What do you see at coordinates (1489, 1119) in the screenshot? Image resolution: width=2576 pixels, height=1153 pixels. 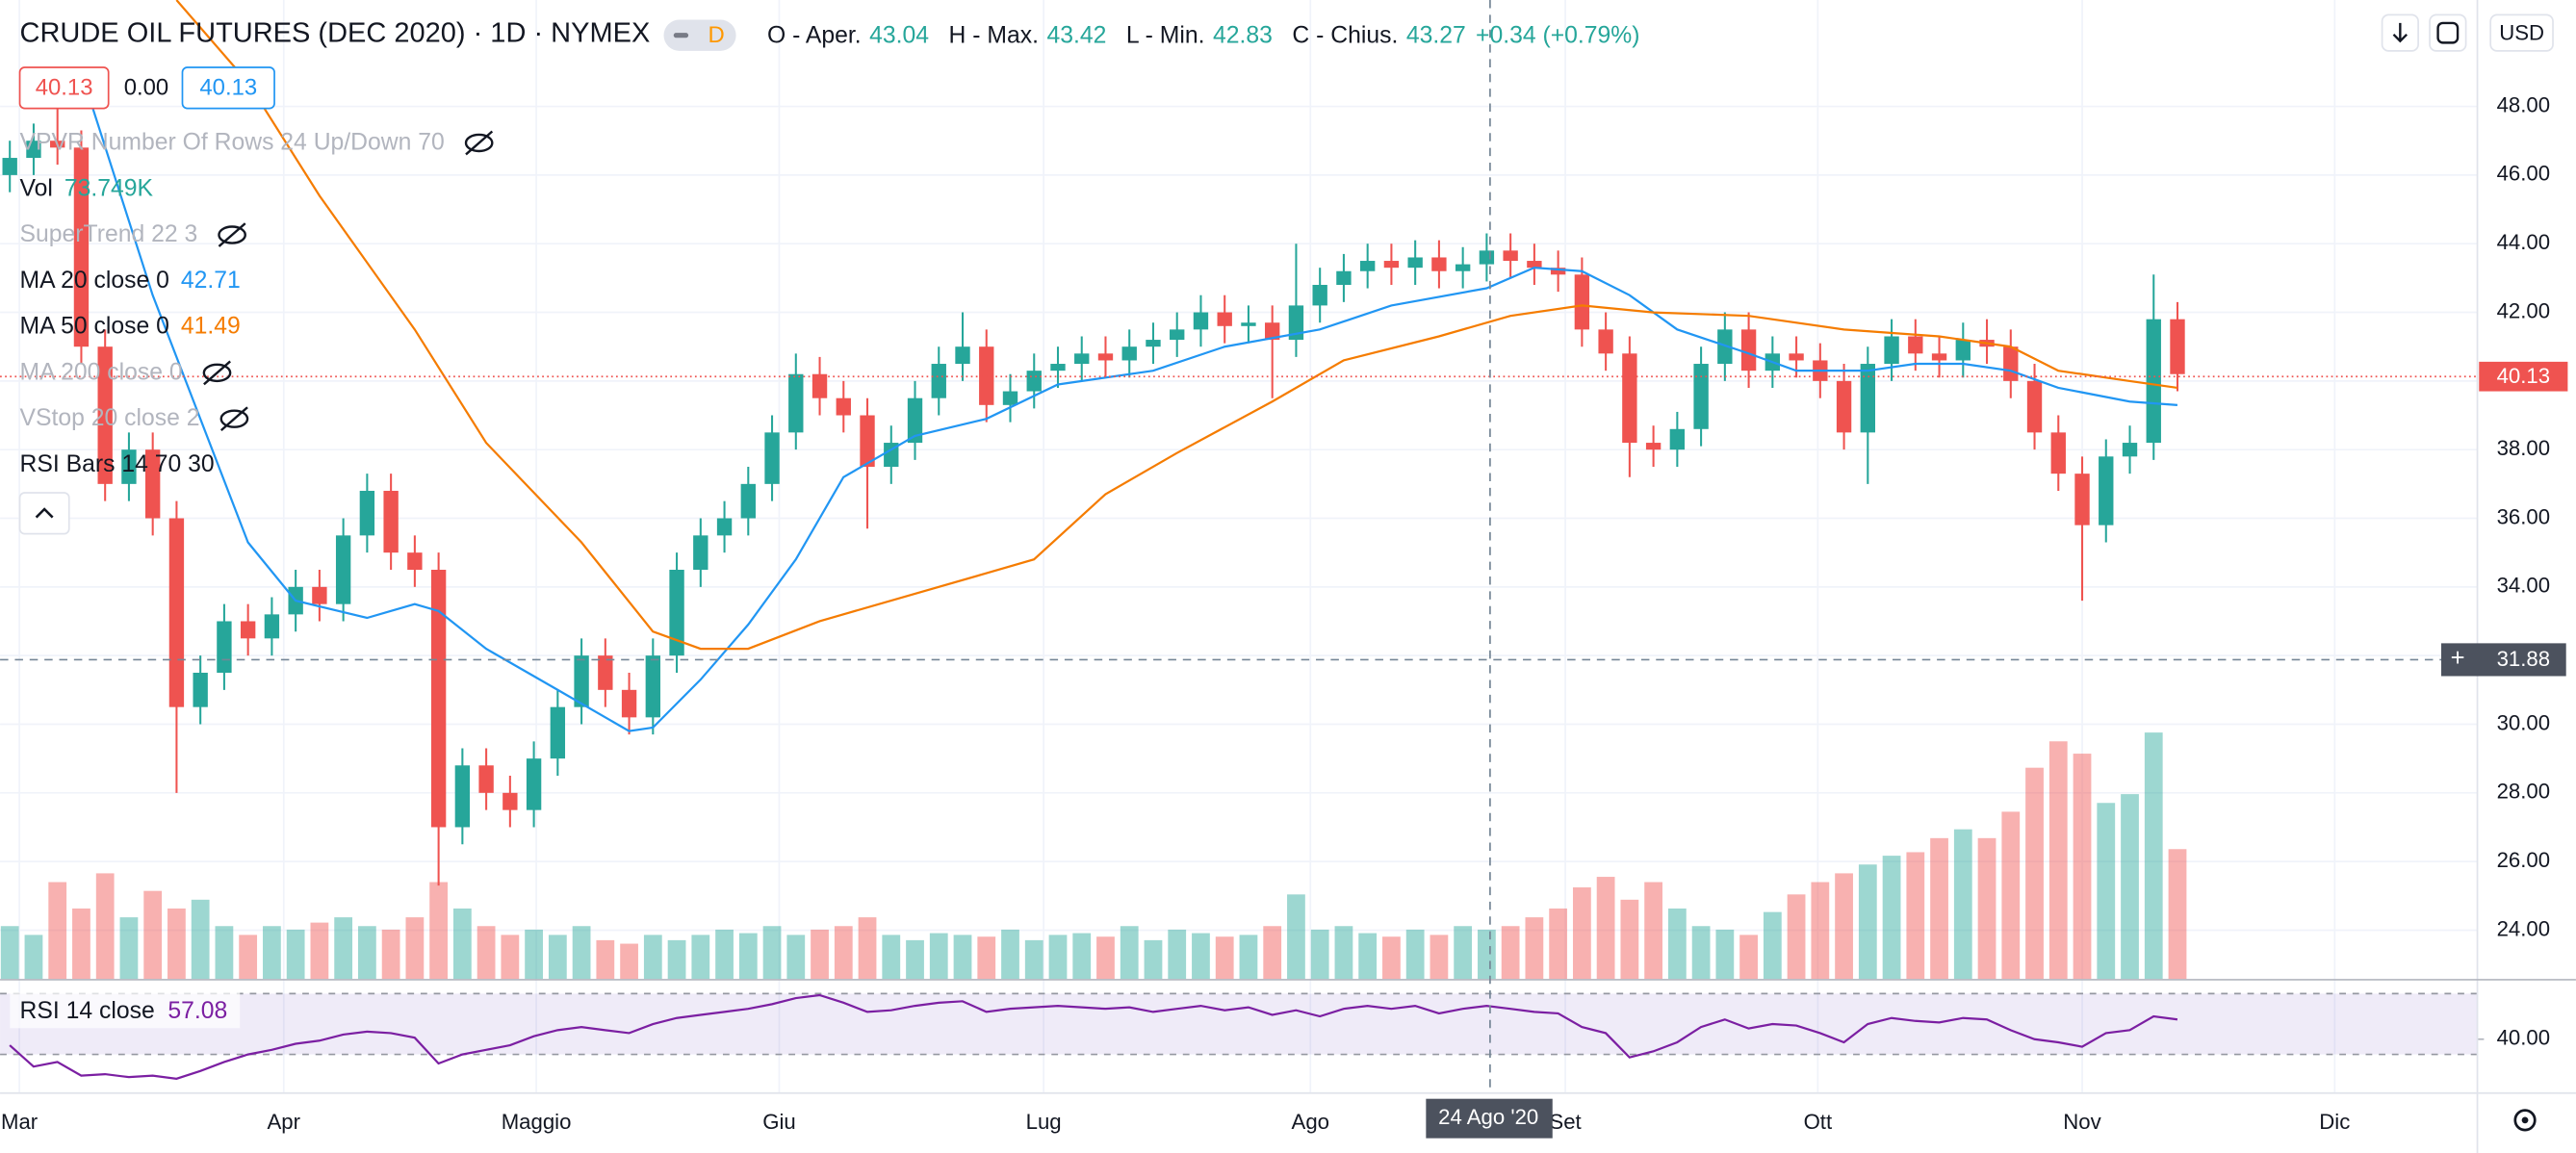 I see `crosshair-date-tag` at bounding box center [1489, 1119].